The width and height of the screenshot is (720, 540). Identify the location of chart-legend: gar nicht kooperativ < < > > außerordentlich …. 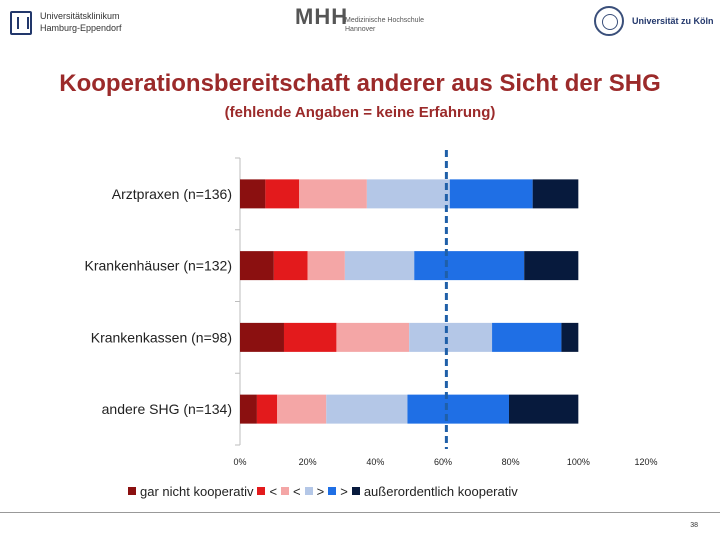
(325, 491).